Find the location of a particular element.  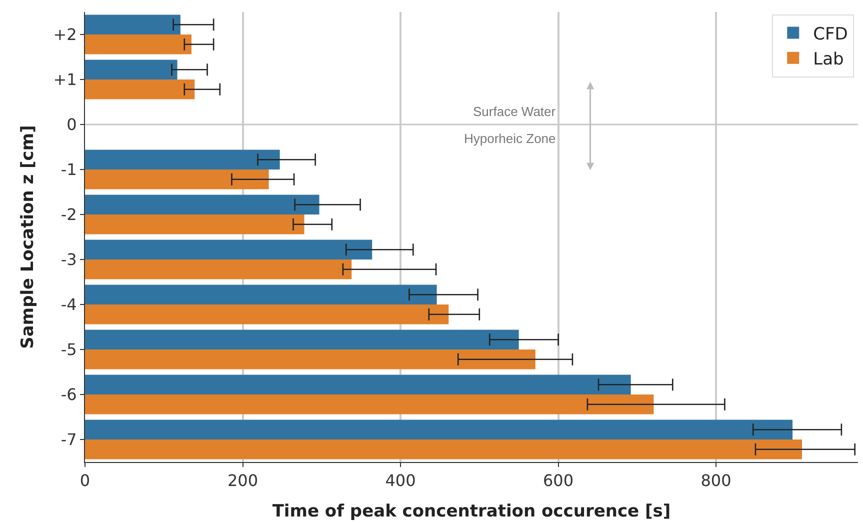

y-tick-label: +2 is located at coordinates (65, 34).